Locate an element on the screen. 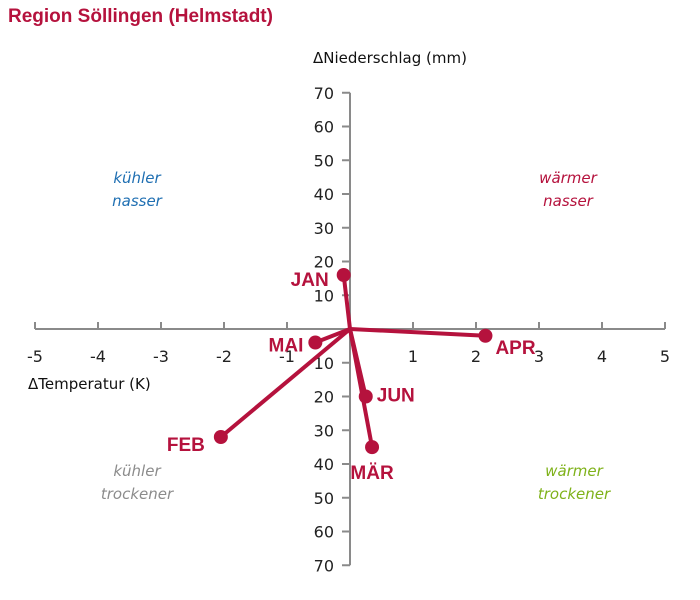 The image size is (700, 600). data-point-apr is located at coordinates (485, 335).